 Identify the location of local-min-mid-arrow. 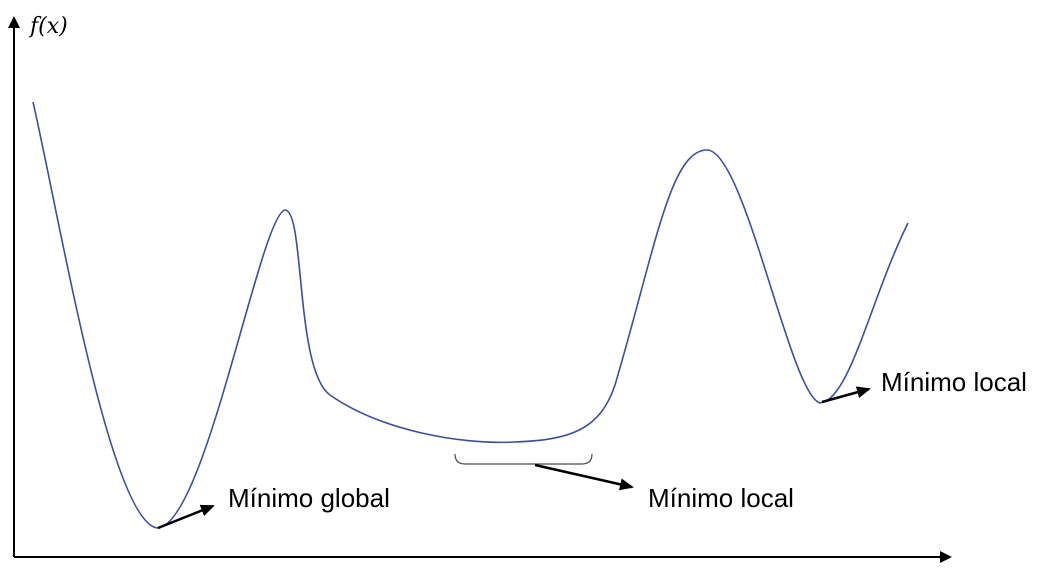
(584, 477).